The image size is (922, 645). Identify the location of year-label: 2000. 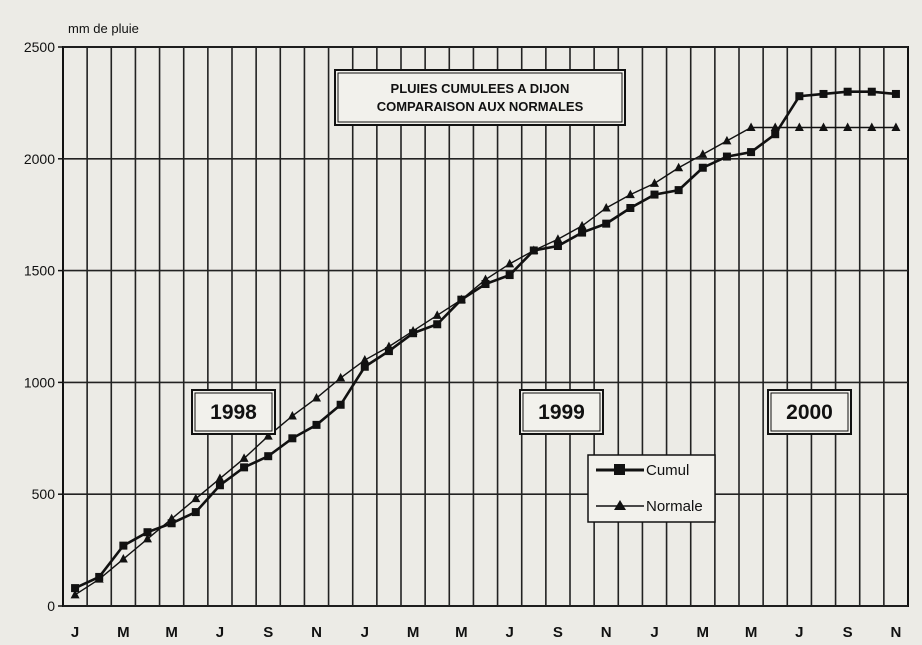
(809, 412).